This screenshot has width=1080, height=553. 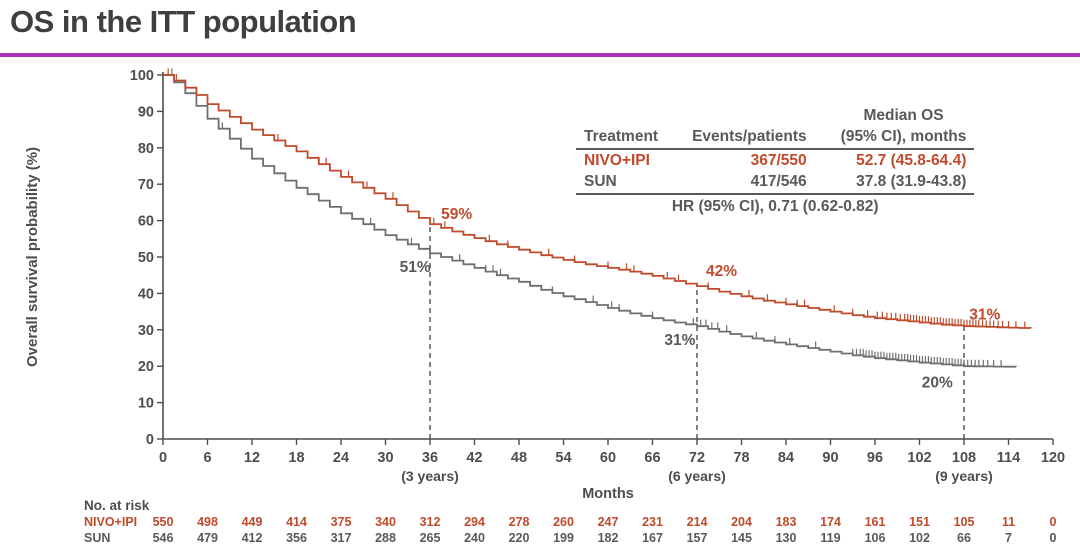 What do you see at coordinates (252, 538) in the screenshot?
I see `risk-count: 412` at bounding box center [252, 538].